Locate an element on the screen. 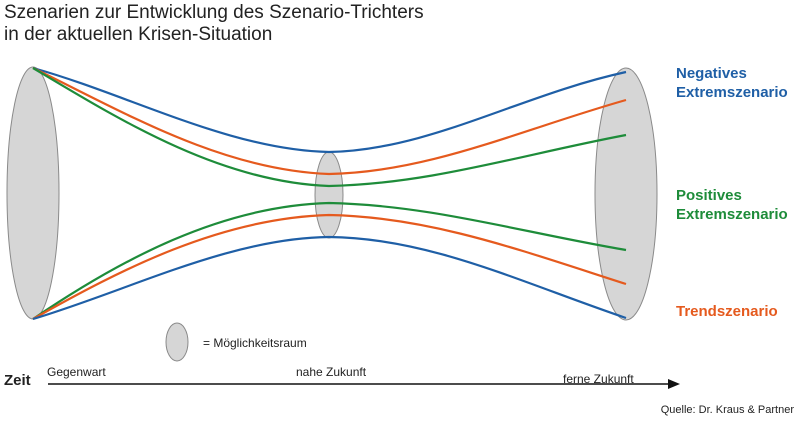  present-possibility-ellipse is located at coordinates (33, 193).